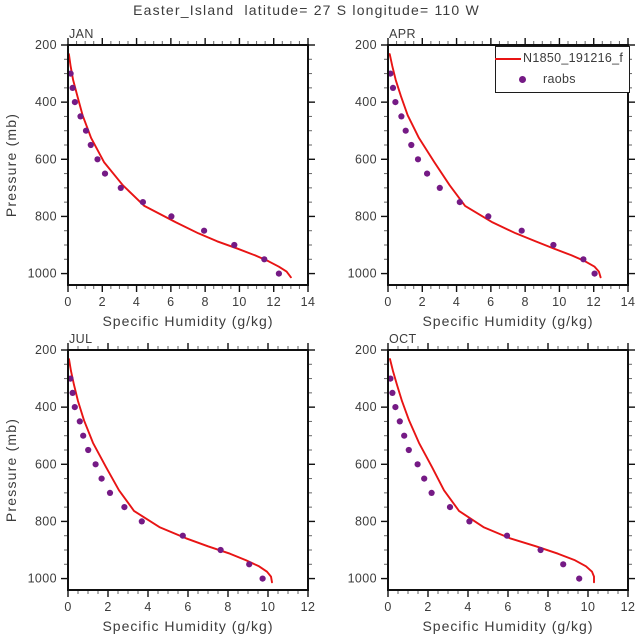  What do you see at coordinates (559, 79) in the screenshot?
I see `legend-raobs-label: raobs` at bounding box center [559, 79].